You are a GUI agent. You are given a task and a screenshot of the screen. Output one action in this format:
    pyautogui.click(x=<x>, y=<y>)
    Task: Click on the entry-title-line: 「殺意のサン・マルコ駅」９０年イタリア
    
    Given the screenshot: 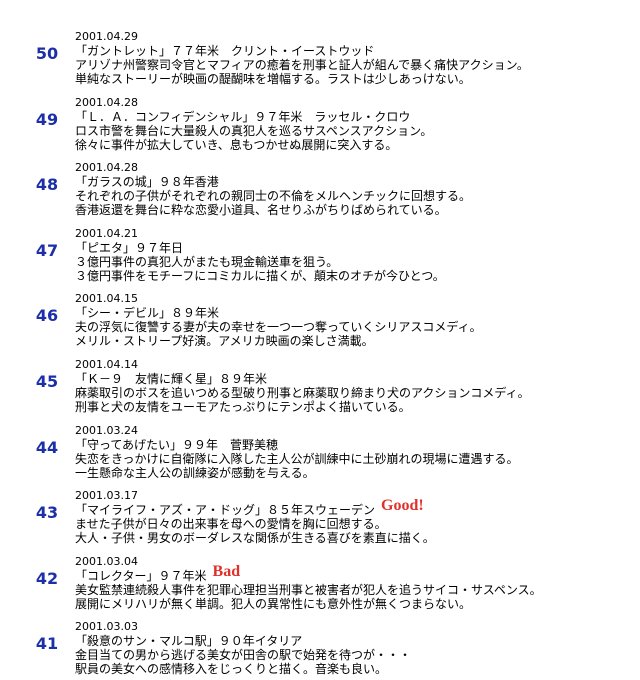 What is the action you would take?
    pyautogui.click(x=188, y=641)
    